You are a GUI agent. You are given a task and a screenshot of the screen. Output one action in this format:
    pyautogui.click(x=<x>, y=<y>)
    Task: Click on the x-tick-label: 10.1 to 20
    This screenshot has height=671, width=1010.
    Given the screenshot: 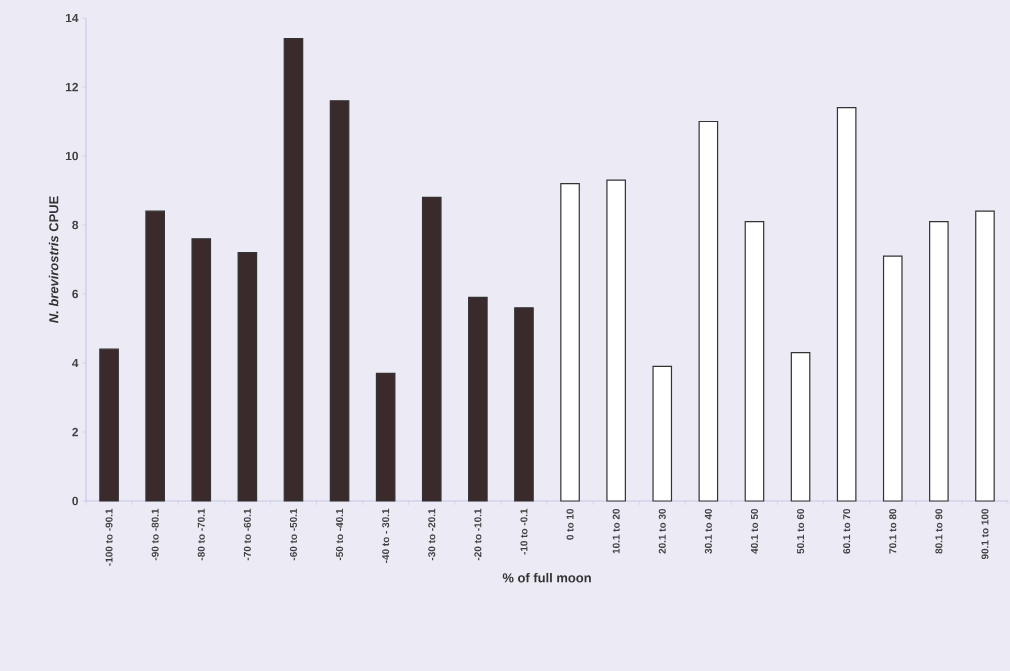 What is the action you would take?
    pyautogui.click(x=616, y=531)
    